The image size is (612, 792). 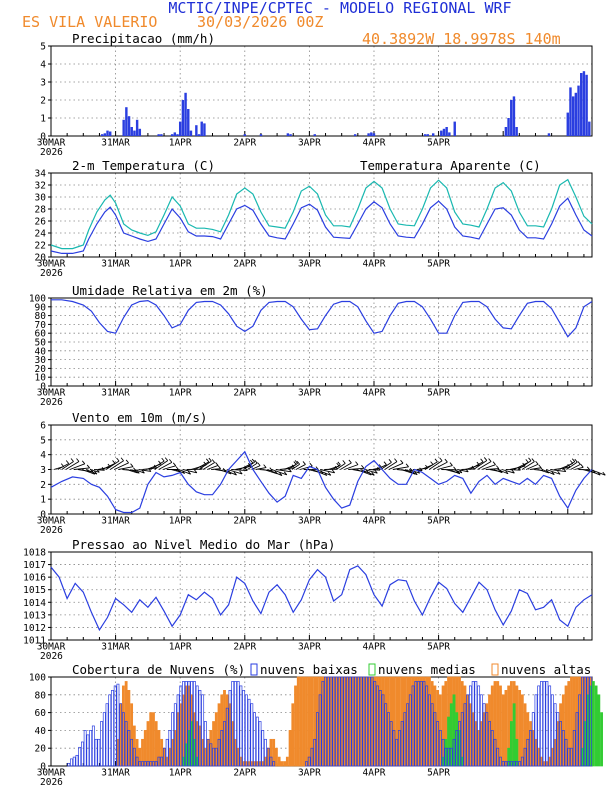 I want to click on x-tick-label: 4APR, so click(x=374, y=393).